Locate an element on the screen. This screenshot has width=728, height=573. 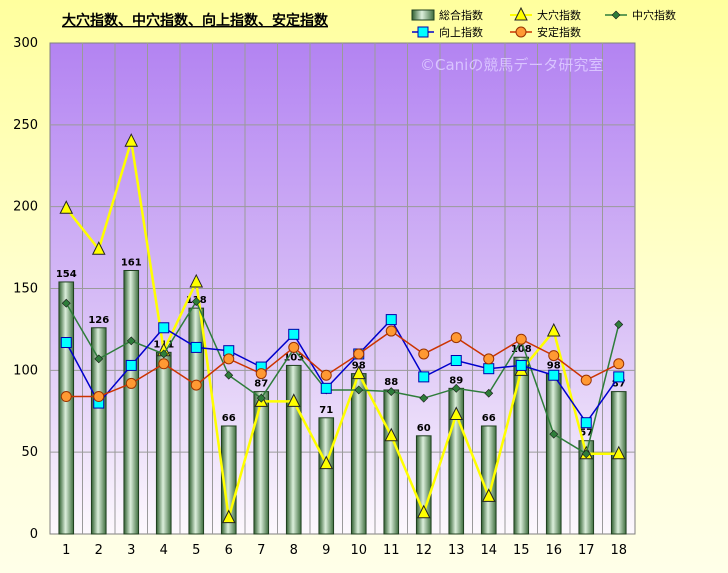
legend-item: 向上指数 is located at coordinates (447, 32).